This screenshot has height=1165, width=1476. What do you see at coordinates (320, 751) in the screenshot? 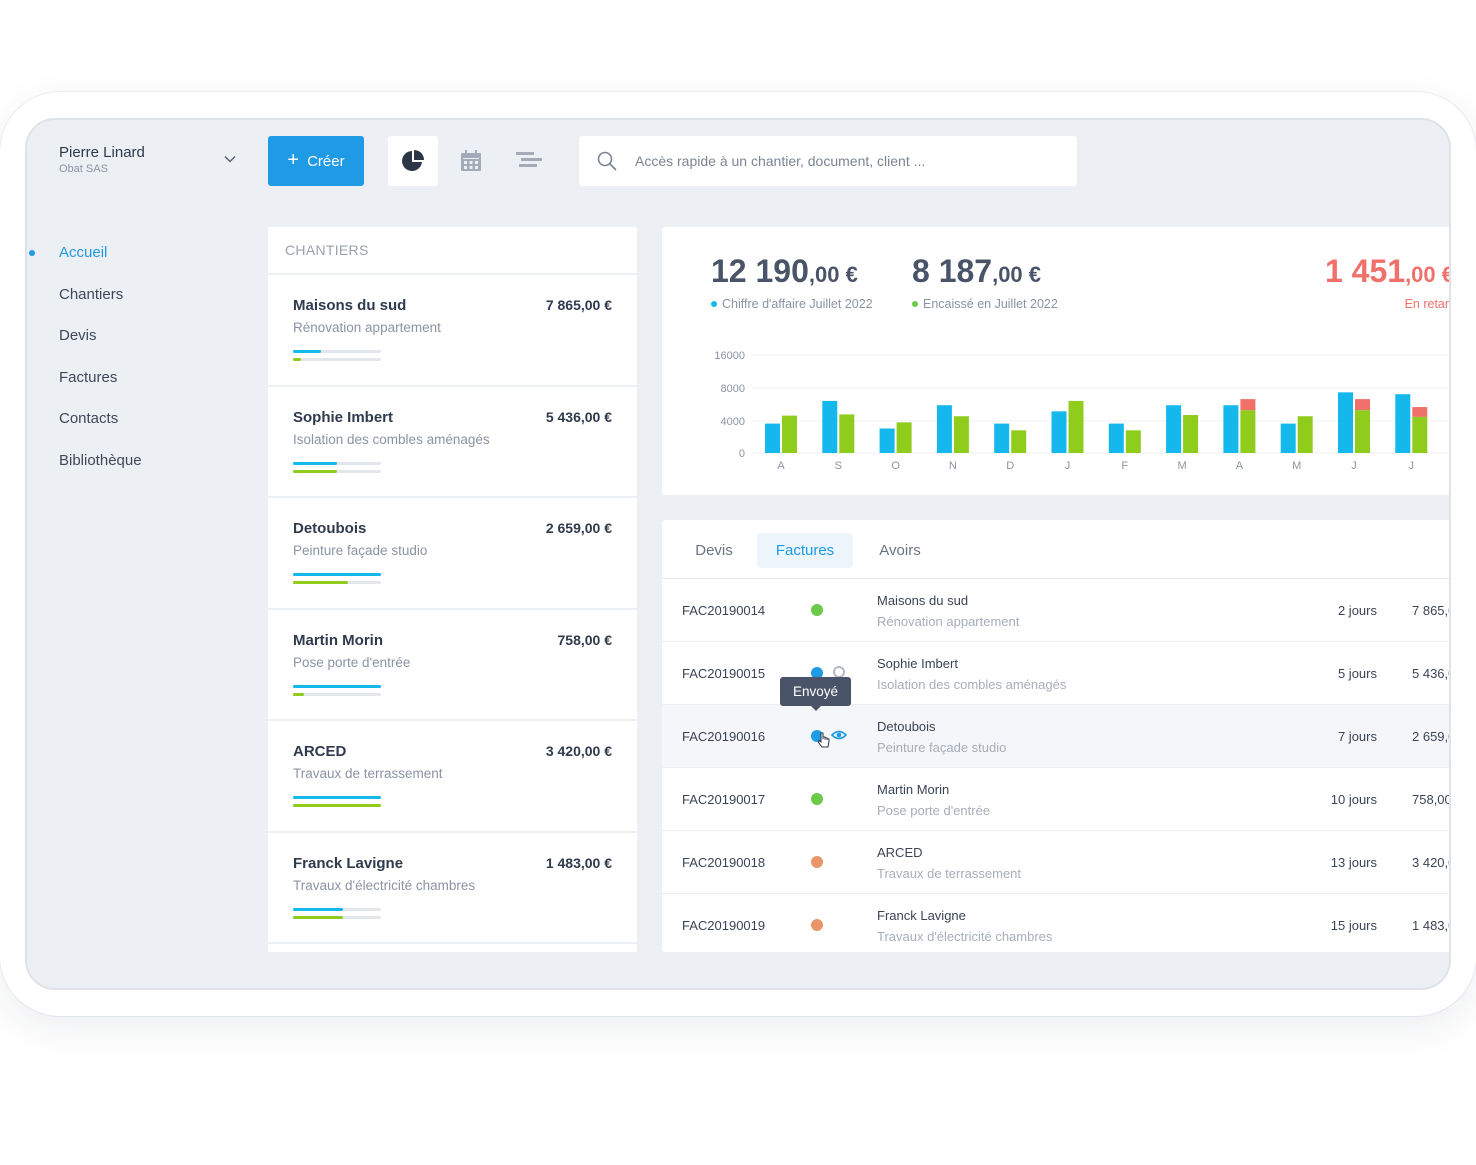
I see `chantier-title: ARCED` at bounding box center [320, 751].